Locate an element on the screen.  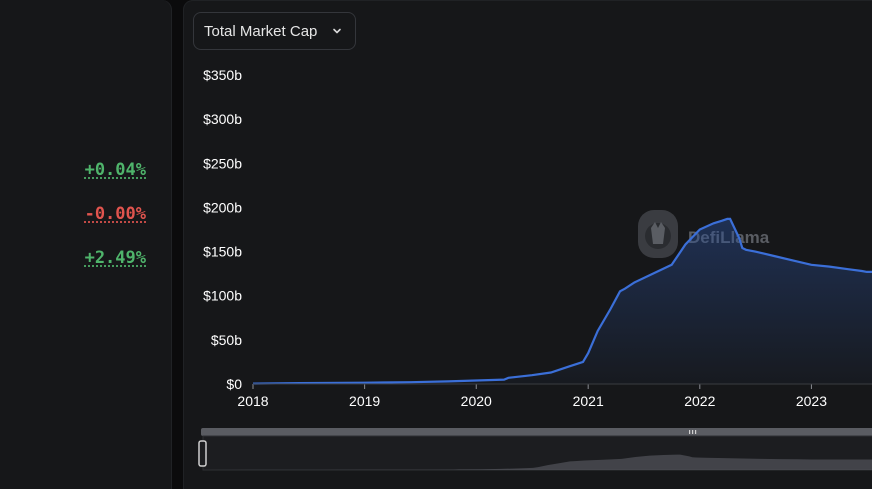
llama-logo-icon is located at coordinates (658, 234).